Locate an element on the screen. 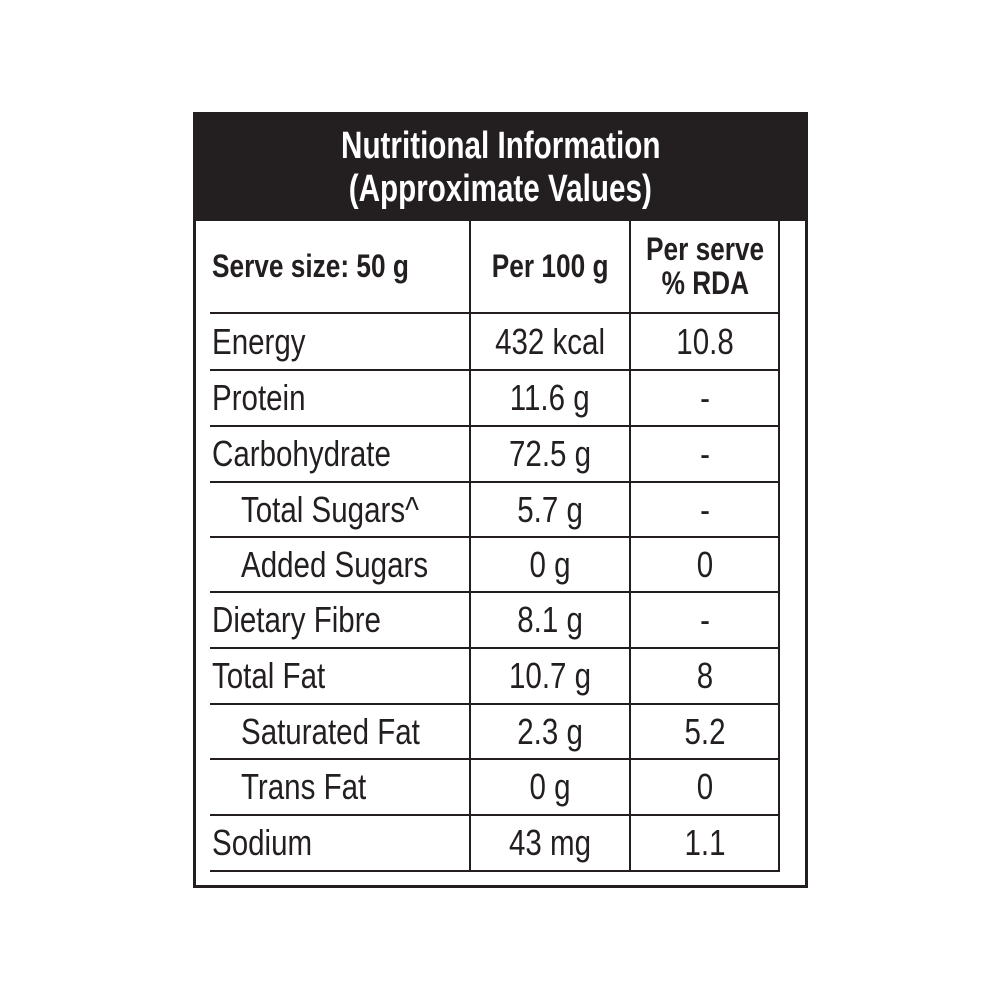 The height and width of the screenshot is (1000, 1000). per-100g-value: 72.5 g is located at coordinates (550, 454).